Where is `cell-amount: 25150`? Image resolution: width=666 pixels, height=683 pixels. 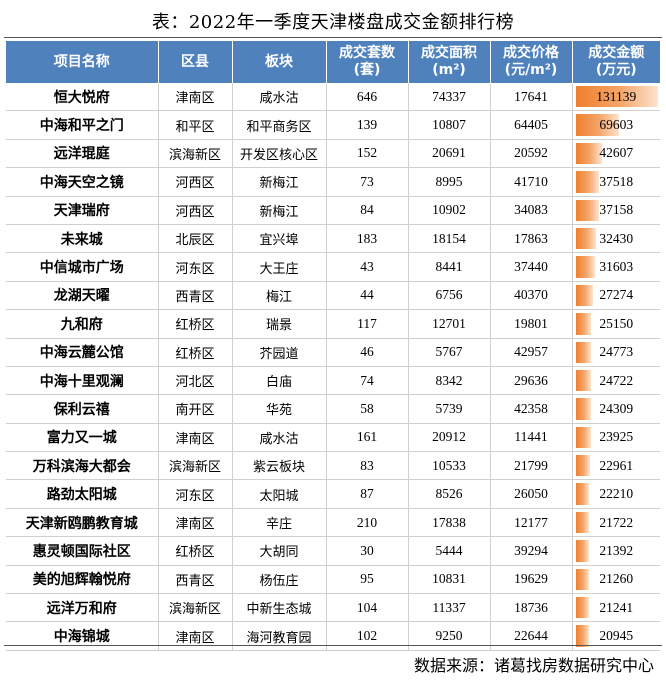 cell-amount: 25150 is located at coordinates (616, 324).